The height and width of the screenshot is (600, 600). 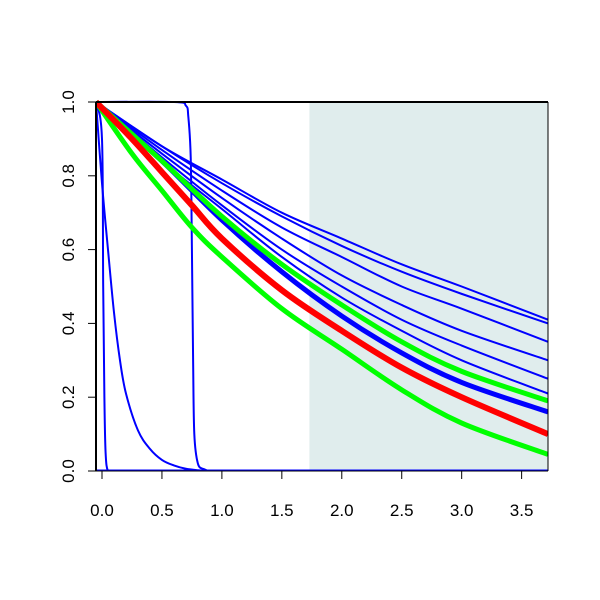 I want to click on y-tick-label-2: 0.4, so click(x=68, y=324).